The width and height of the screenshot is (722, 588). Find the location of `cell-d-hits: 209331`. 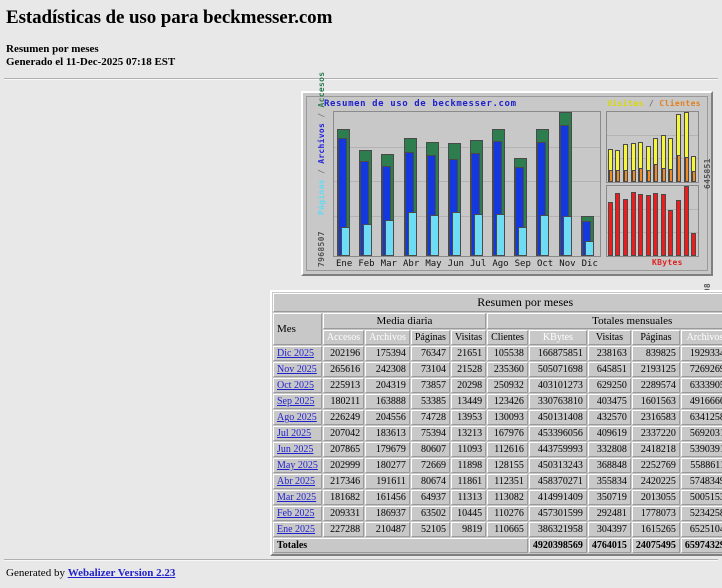

cell-d-hits: 209331 is located at coordinates (343, 513).